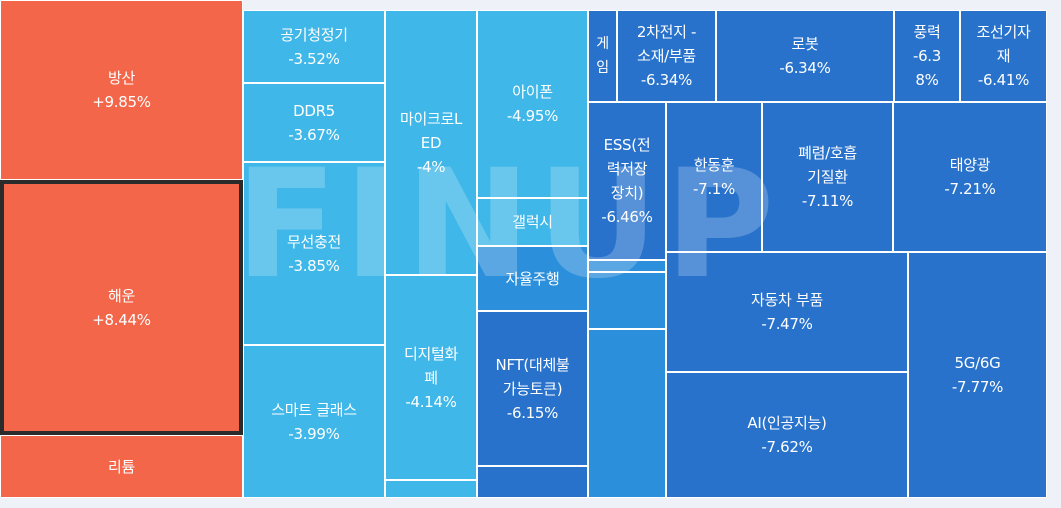  I want to click on cell-change: -4%, so click(431, 166).